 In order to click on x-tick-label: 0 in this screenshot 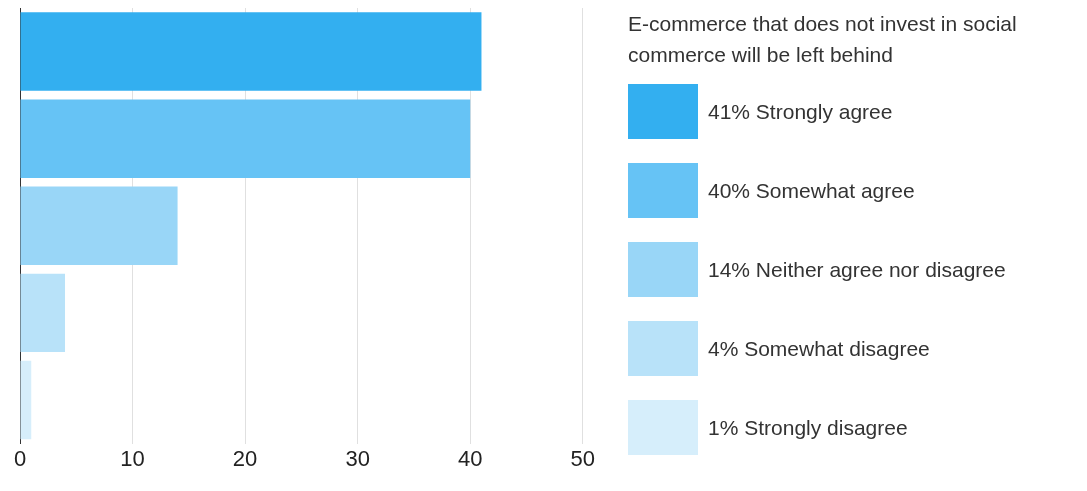, I will do `click(20, 458)`.